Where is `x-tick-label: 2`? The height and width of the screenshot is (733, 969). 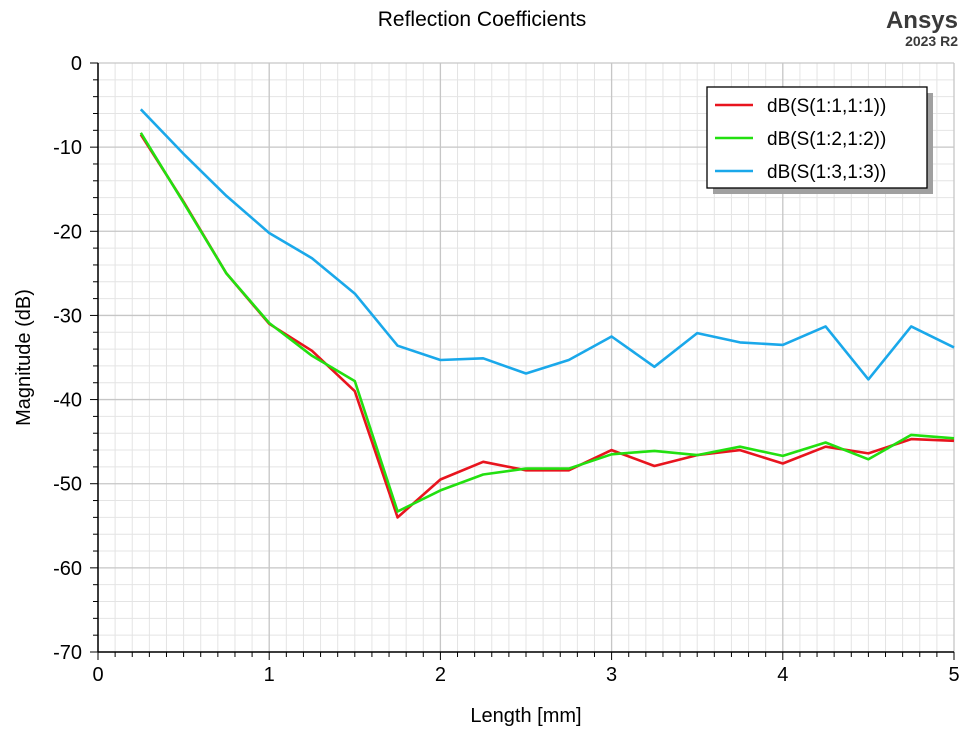 x-tick-label: 2 is located at coordinates (440, 675).